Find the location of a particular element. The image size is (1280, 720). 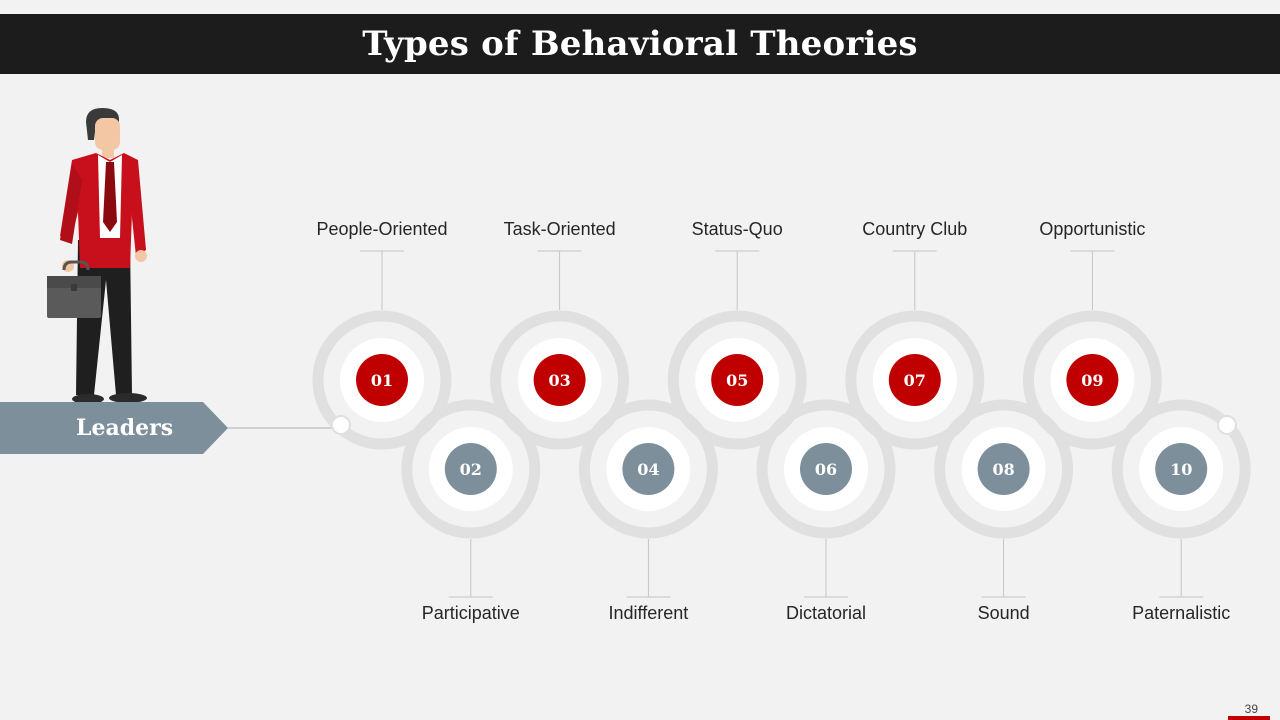

step-label-06: Dictatorial is located at coordinates (826, 613).